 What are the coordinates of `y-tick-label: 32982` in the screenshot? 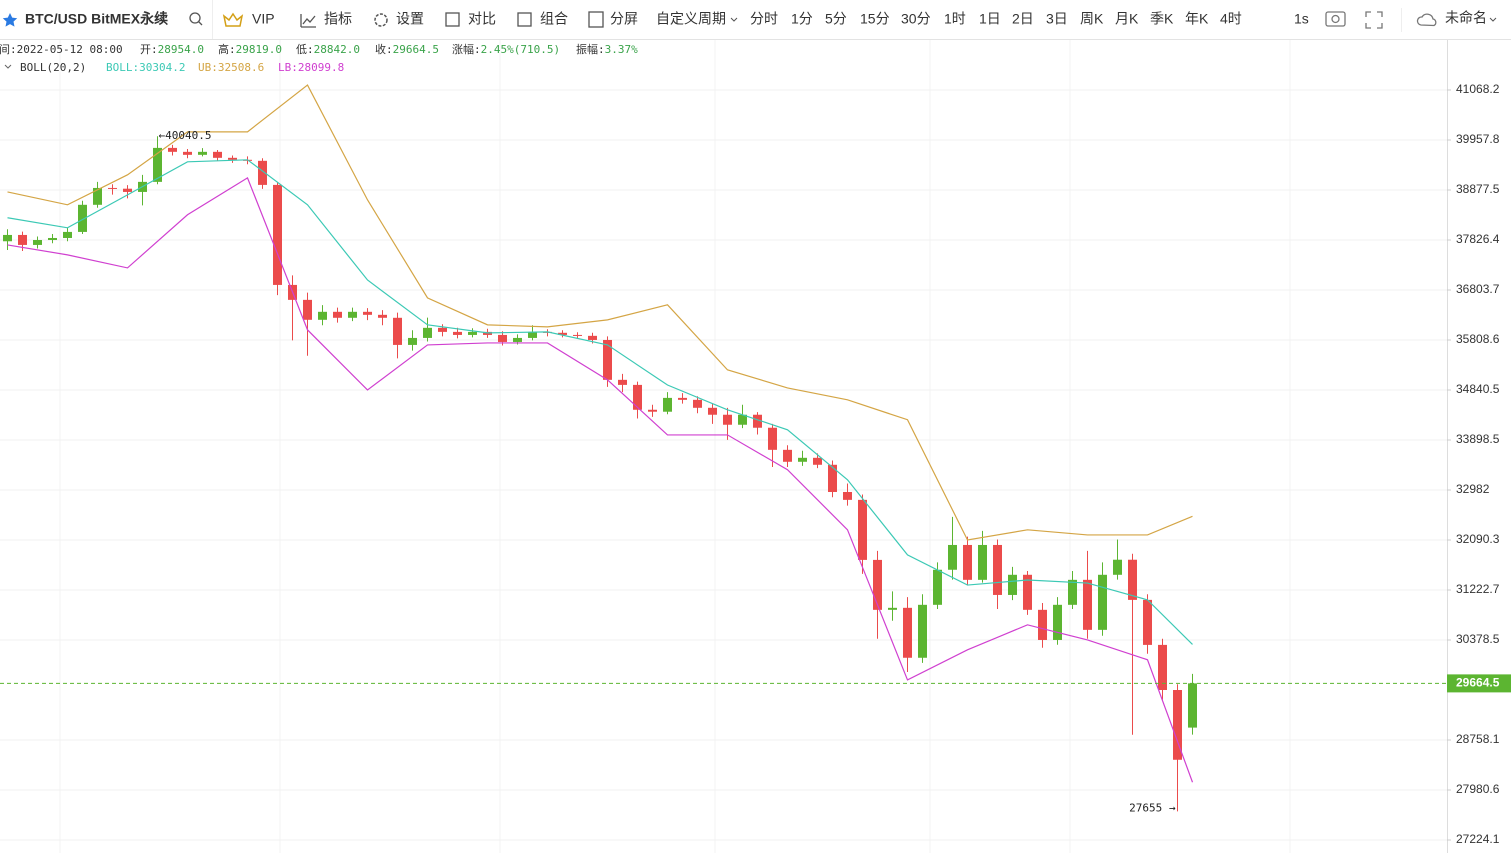 It's located at (1473, 489).